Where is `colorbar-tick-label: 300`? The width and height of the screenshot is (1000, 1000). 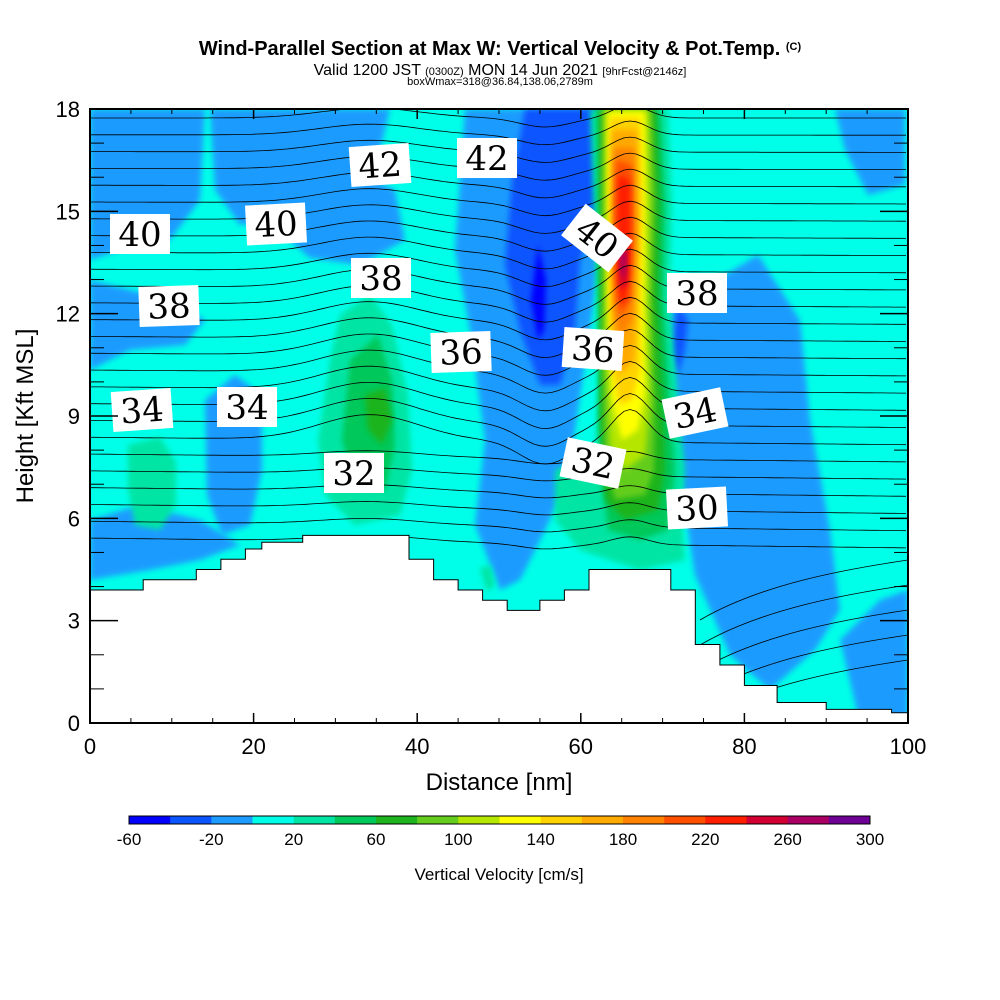
colorbar-tick-label: 300 is located at coordinates (870, 839).